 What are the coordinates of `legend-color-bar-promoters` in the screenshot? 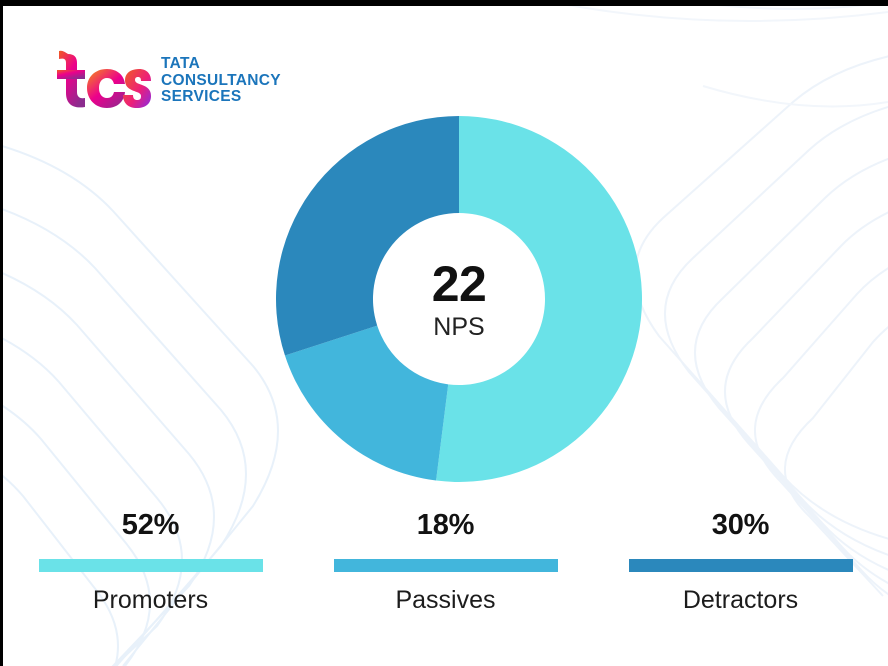 It's located at (150, 565).